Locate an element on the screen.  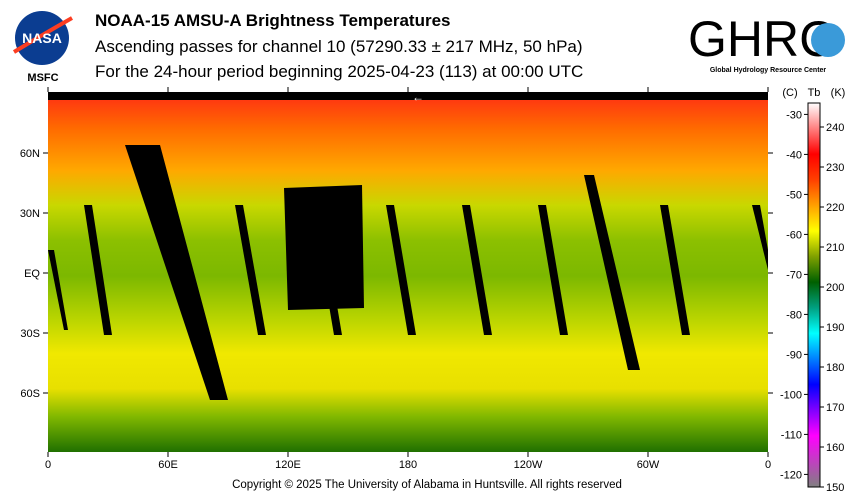
celsius-tick-label: -70 is located at coordinates (794, 275).